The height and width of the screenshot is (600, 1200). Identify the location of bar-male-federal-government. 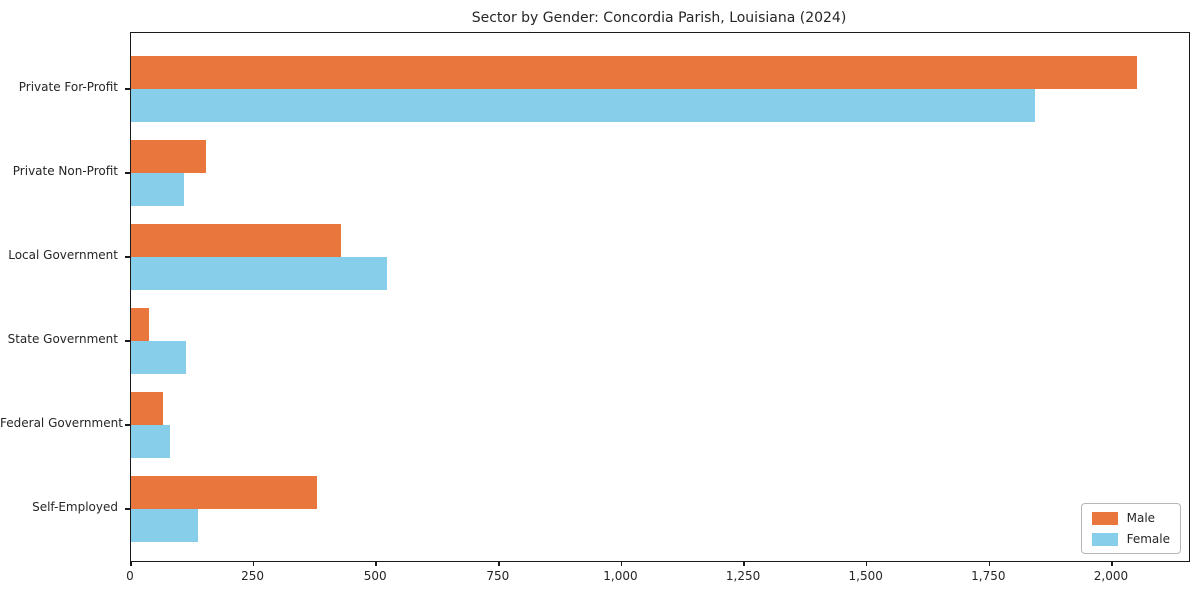
(147, 408).